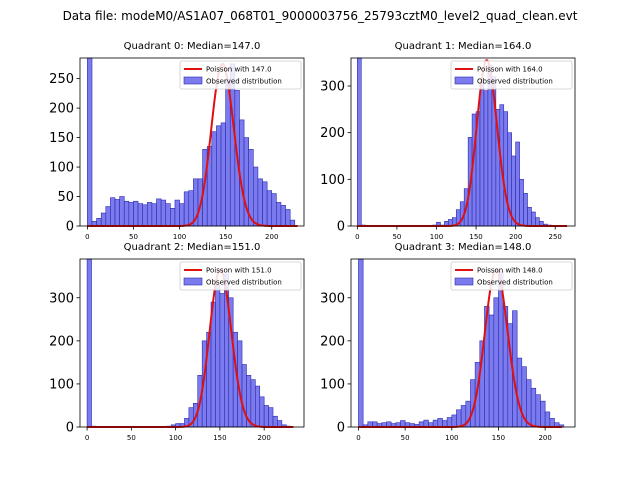  What do you see at coordinates (192, 247) in the screenshot?
I see `quadrant-2-title: Quadrant 2: Median=151.0` at bounding box center [192, 247].